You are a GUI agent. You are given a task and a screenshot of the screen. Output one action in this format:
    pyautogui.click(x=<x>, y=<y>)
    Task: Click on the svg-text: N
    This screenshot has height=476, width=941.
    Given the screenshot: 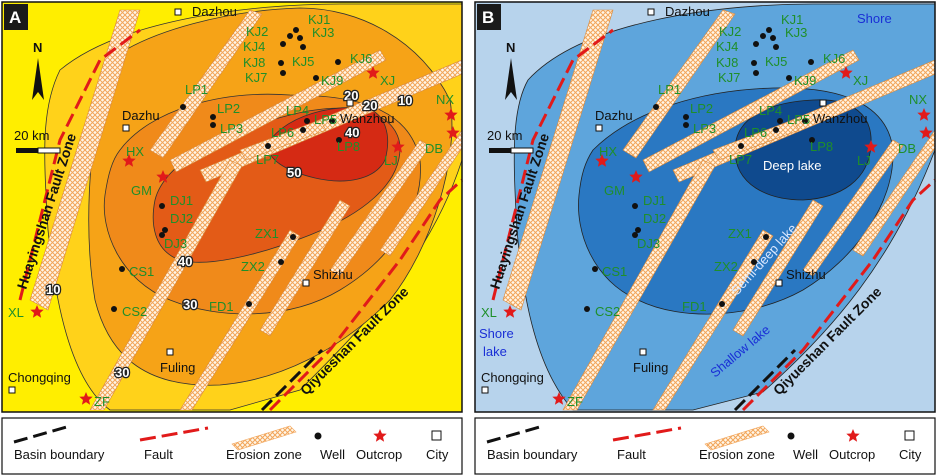 What is the action you would take?
    pyautogui.click(x=510, y=47)
    